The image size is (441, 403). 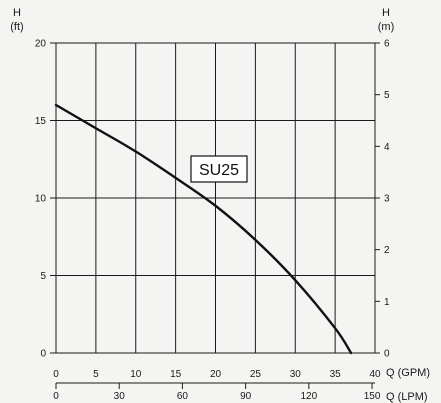 What do you see at coordinates (216, 374) in the screenshot?
I see `x-axis-primary-tick-label: 20` at bounding box center [216, 374].